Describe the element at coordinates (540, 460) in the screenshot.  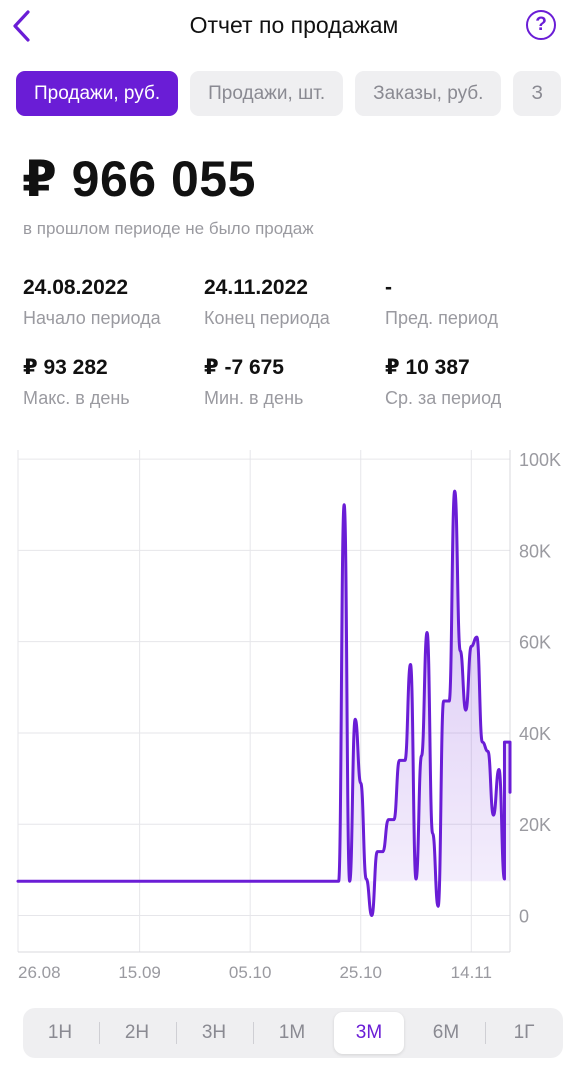
I see `y-tick-label: 100K` at that location.